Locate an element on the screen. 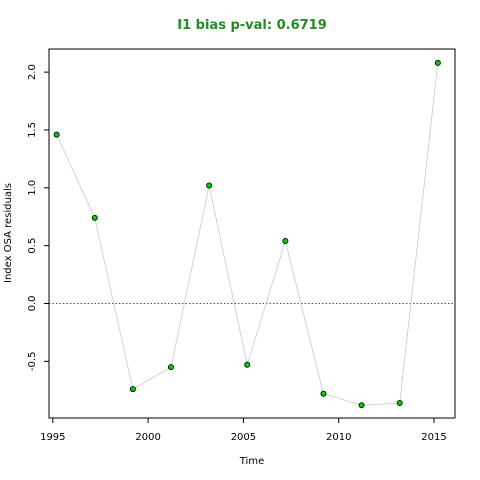 Image resolution: width=480 pixels, height=480 pixels. x-axis-label: Time is located at coordinates (251, 461).